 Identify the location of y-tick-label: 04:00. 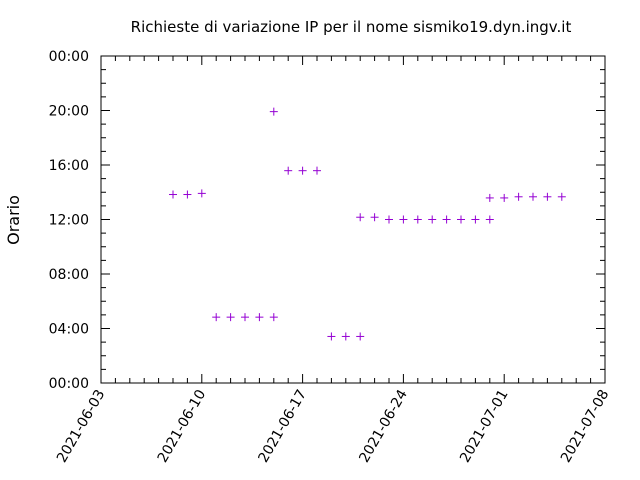
(69, 330).